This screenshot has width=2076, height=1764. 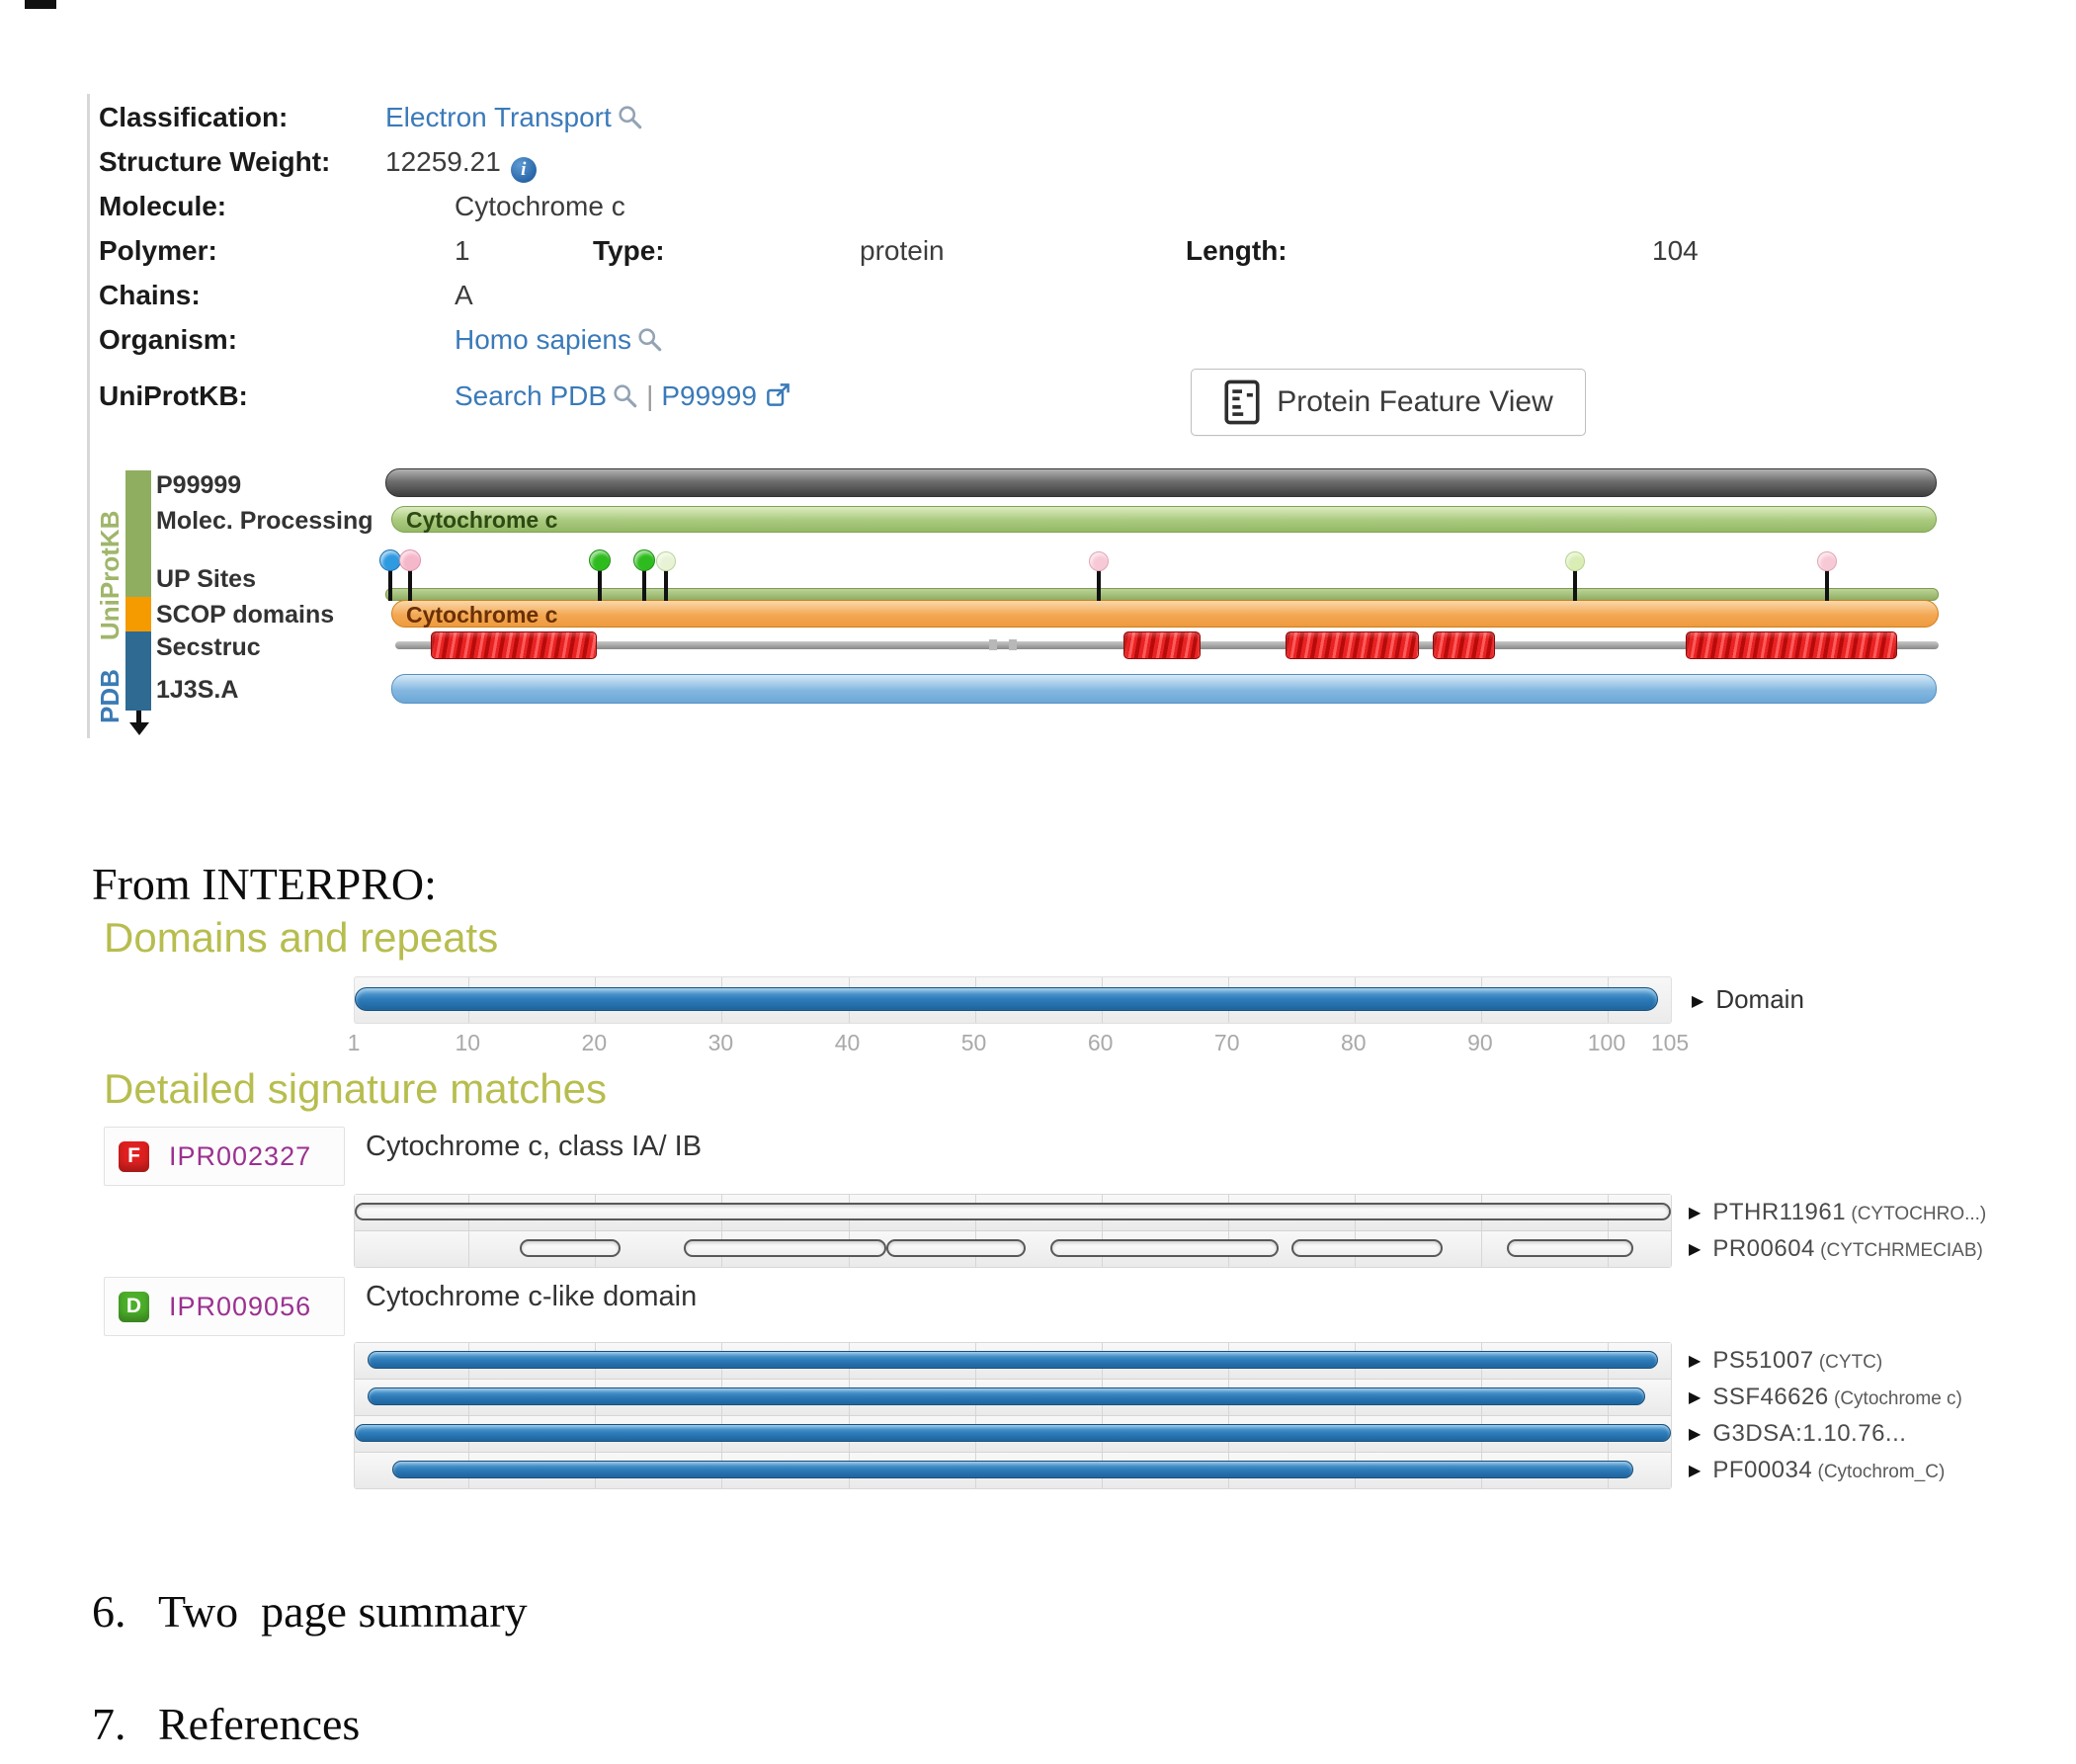 What do you see at coordinates (1748, 999) in the screenshot?
I see `domain-track-label: Domain` at bounding box center [1748, 999].